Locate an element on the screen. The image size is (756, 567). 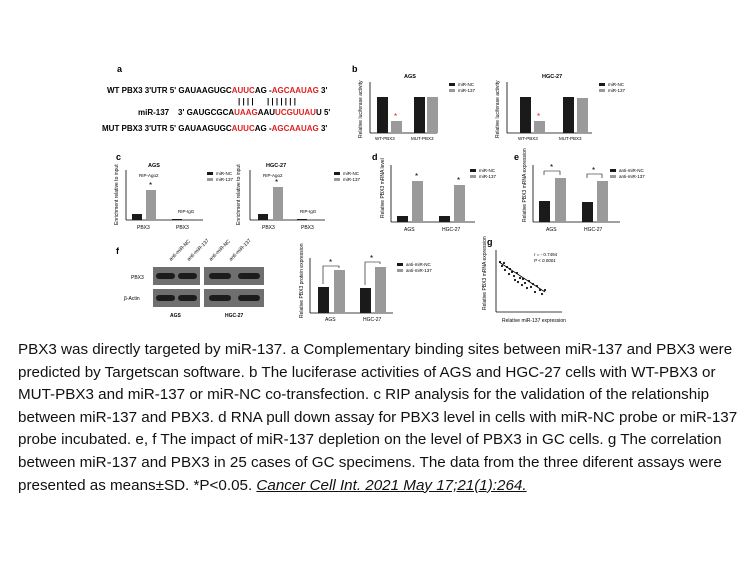
rip-igg-label: RIP-IgG is located at coordinates (186, 211).